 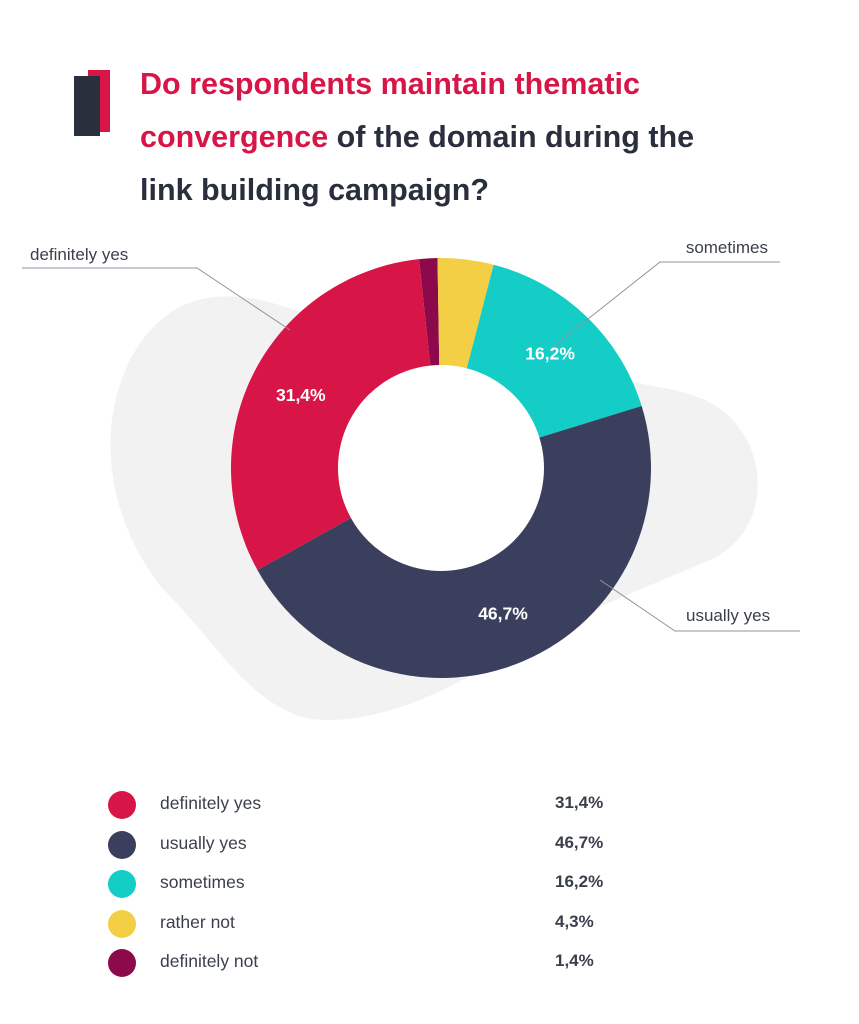 What do you see at coordinates (122, 844) in the screenshot?
I see `legend-swatch-usually-yes` at bounding box center [122, 844].